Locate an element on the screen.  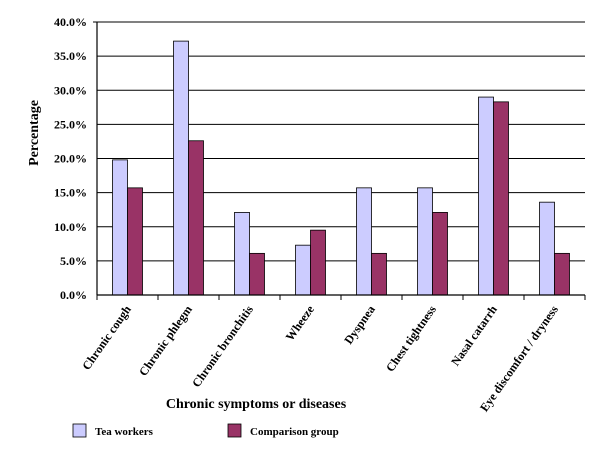
x-tick-label: Chronic cough is located at coordinates (106, 337).